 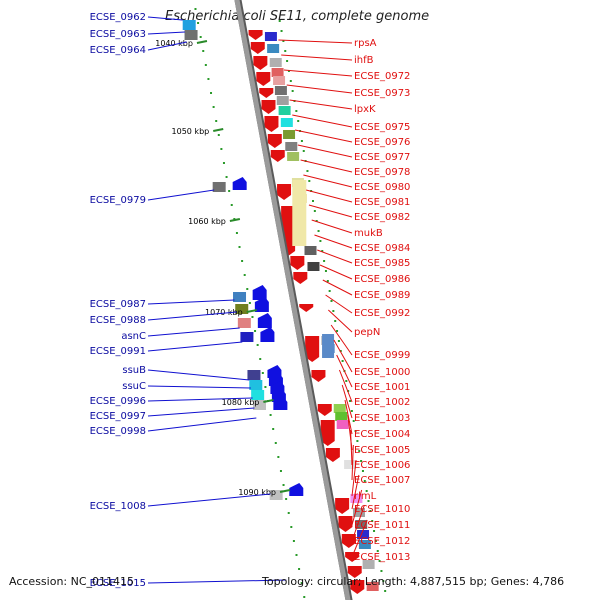 What do you see at coordinates (382, 372) in the screenshot?
I see `right-gene-label: ECSE_1000` at bounding box center [382, 372].